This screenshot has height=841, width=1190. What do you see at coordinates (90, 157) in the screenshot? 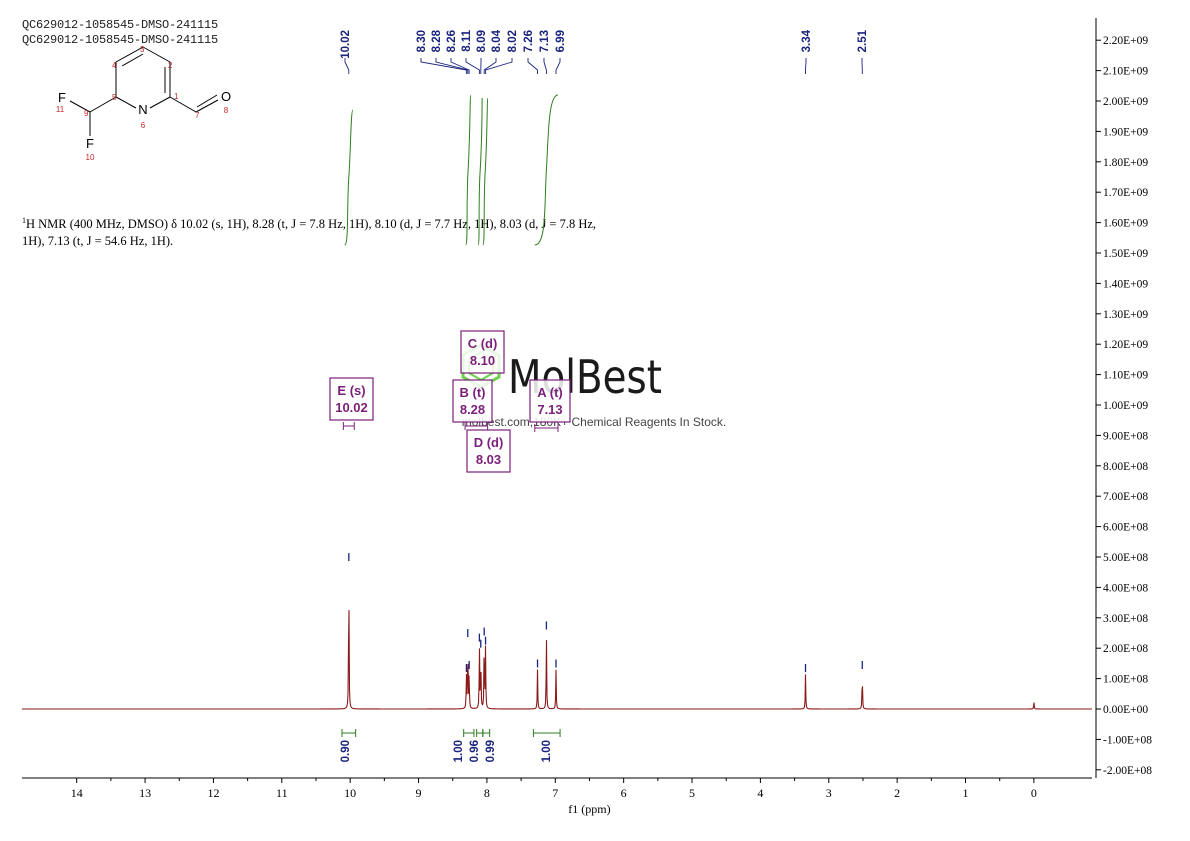
I see `atom-f-bottom-number: 10` at bounding box center [90, 157].